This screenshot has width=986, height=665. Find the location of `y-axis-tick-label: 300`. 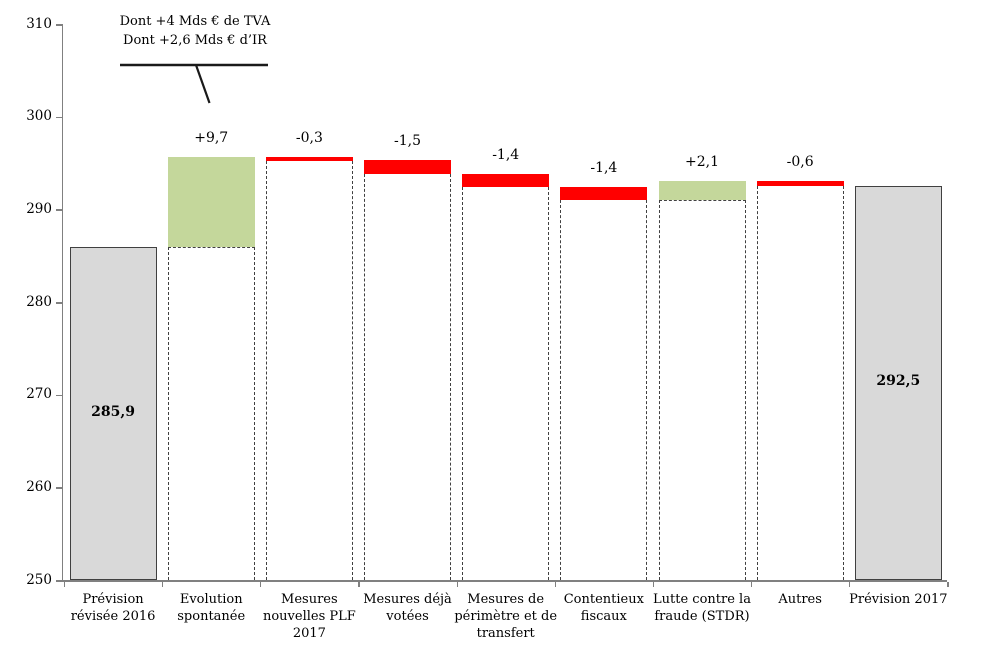

y-axis-tick-label: 300 is located at coordinates (39, 116).